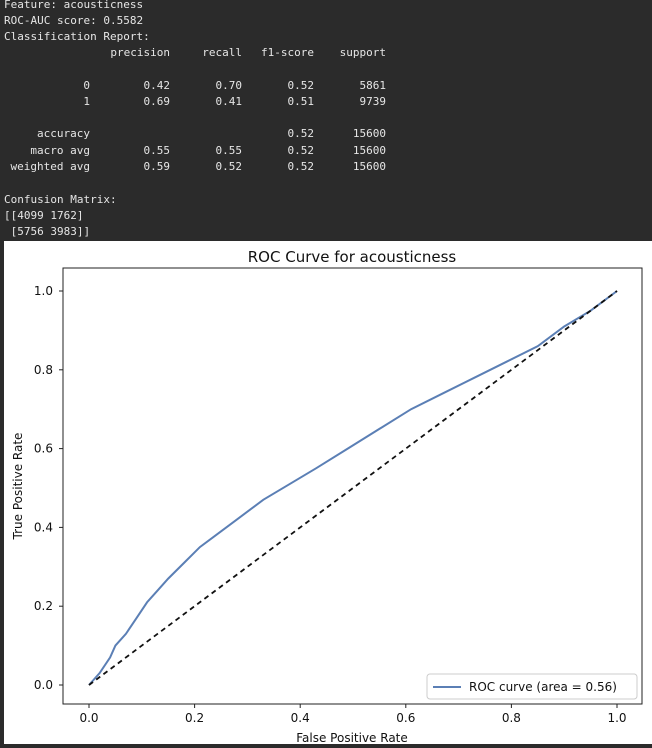 This screenshot has width=652, height=748. Describe the element at coordinates (47, 231) in the screenshot. I see `confusion-line-2: [5756 3983]]` at that location.